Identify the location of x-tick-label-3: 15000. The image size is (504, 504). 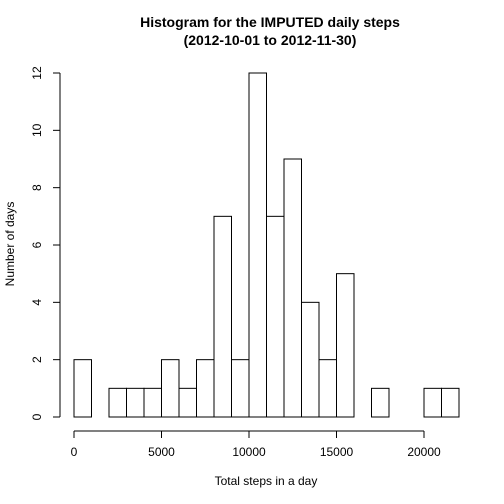
(337, 452).